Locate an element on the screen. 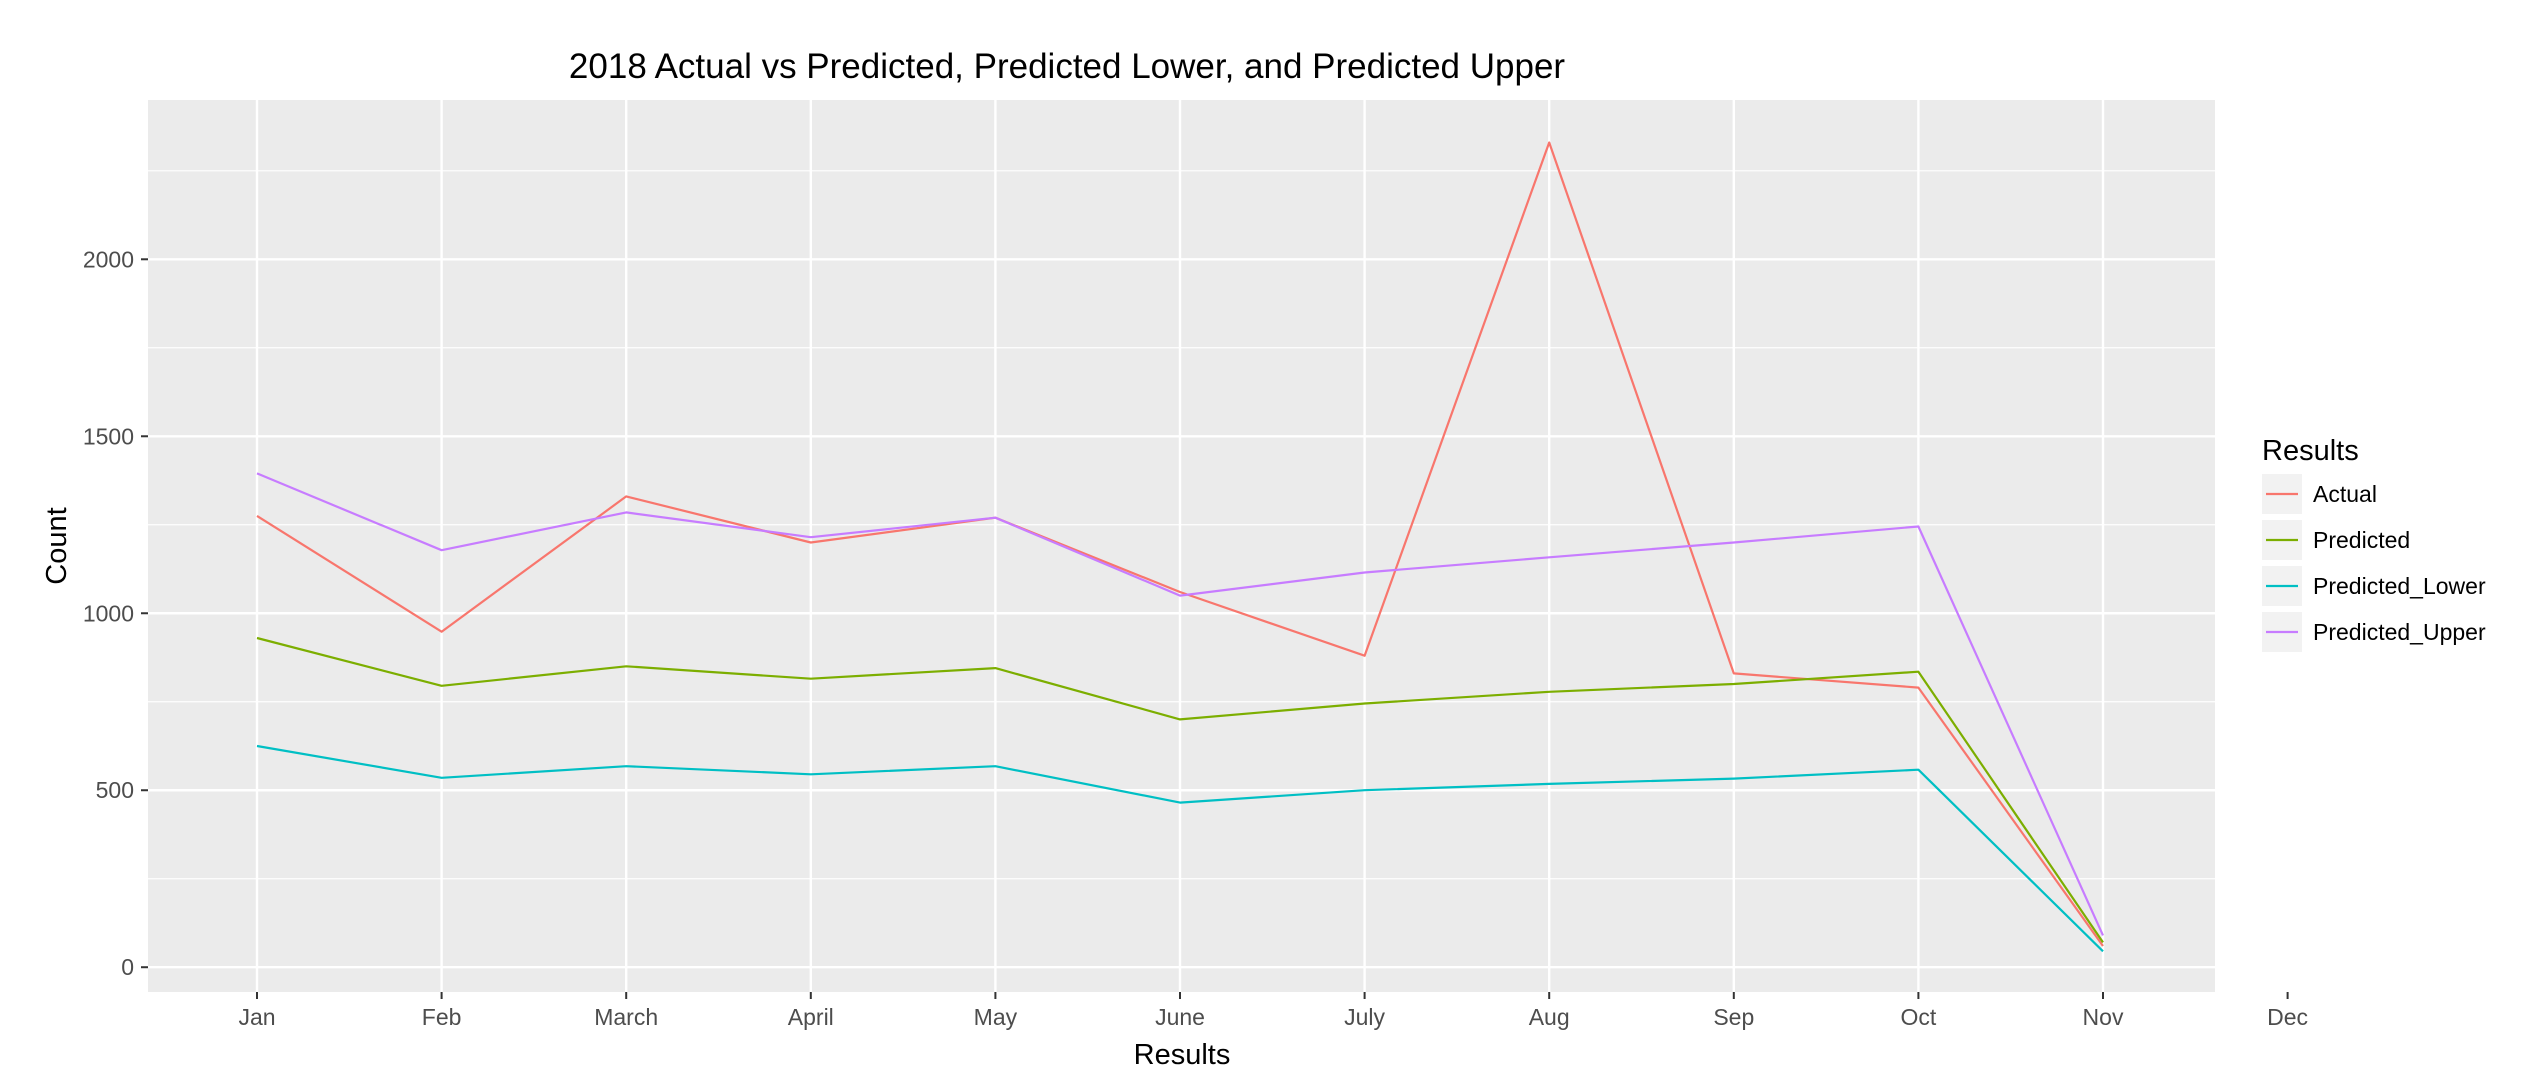 This screenshot has height=1073, width=2528. x-tick-label: Sep is located at coordinates (1733, 1017).